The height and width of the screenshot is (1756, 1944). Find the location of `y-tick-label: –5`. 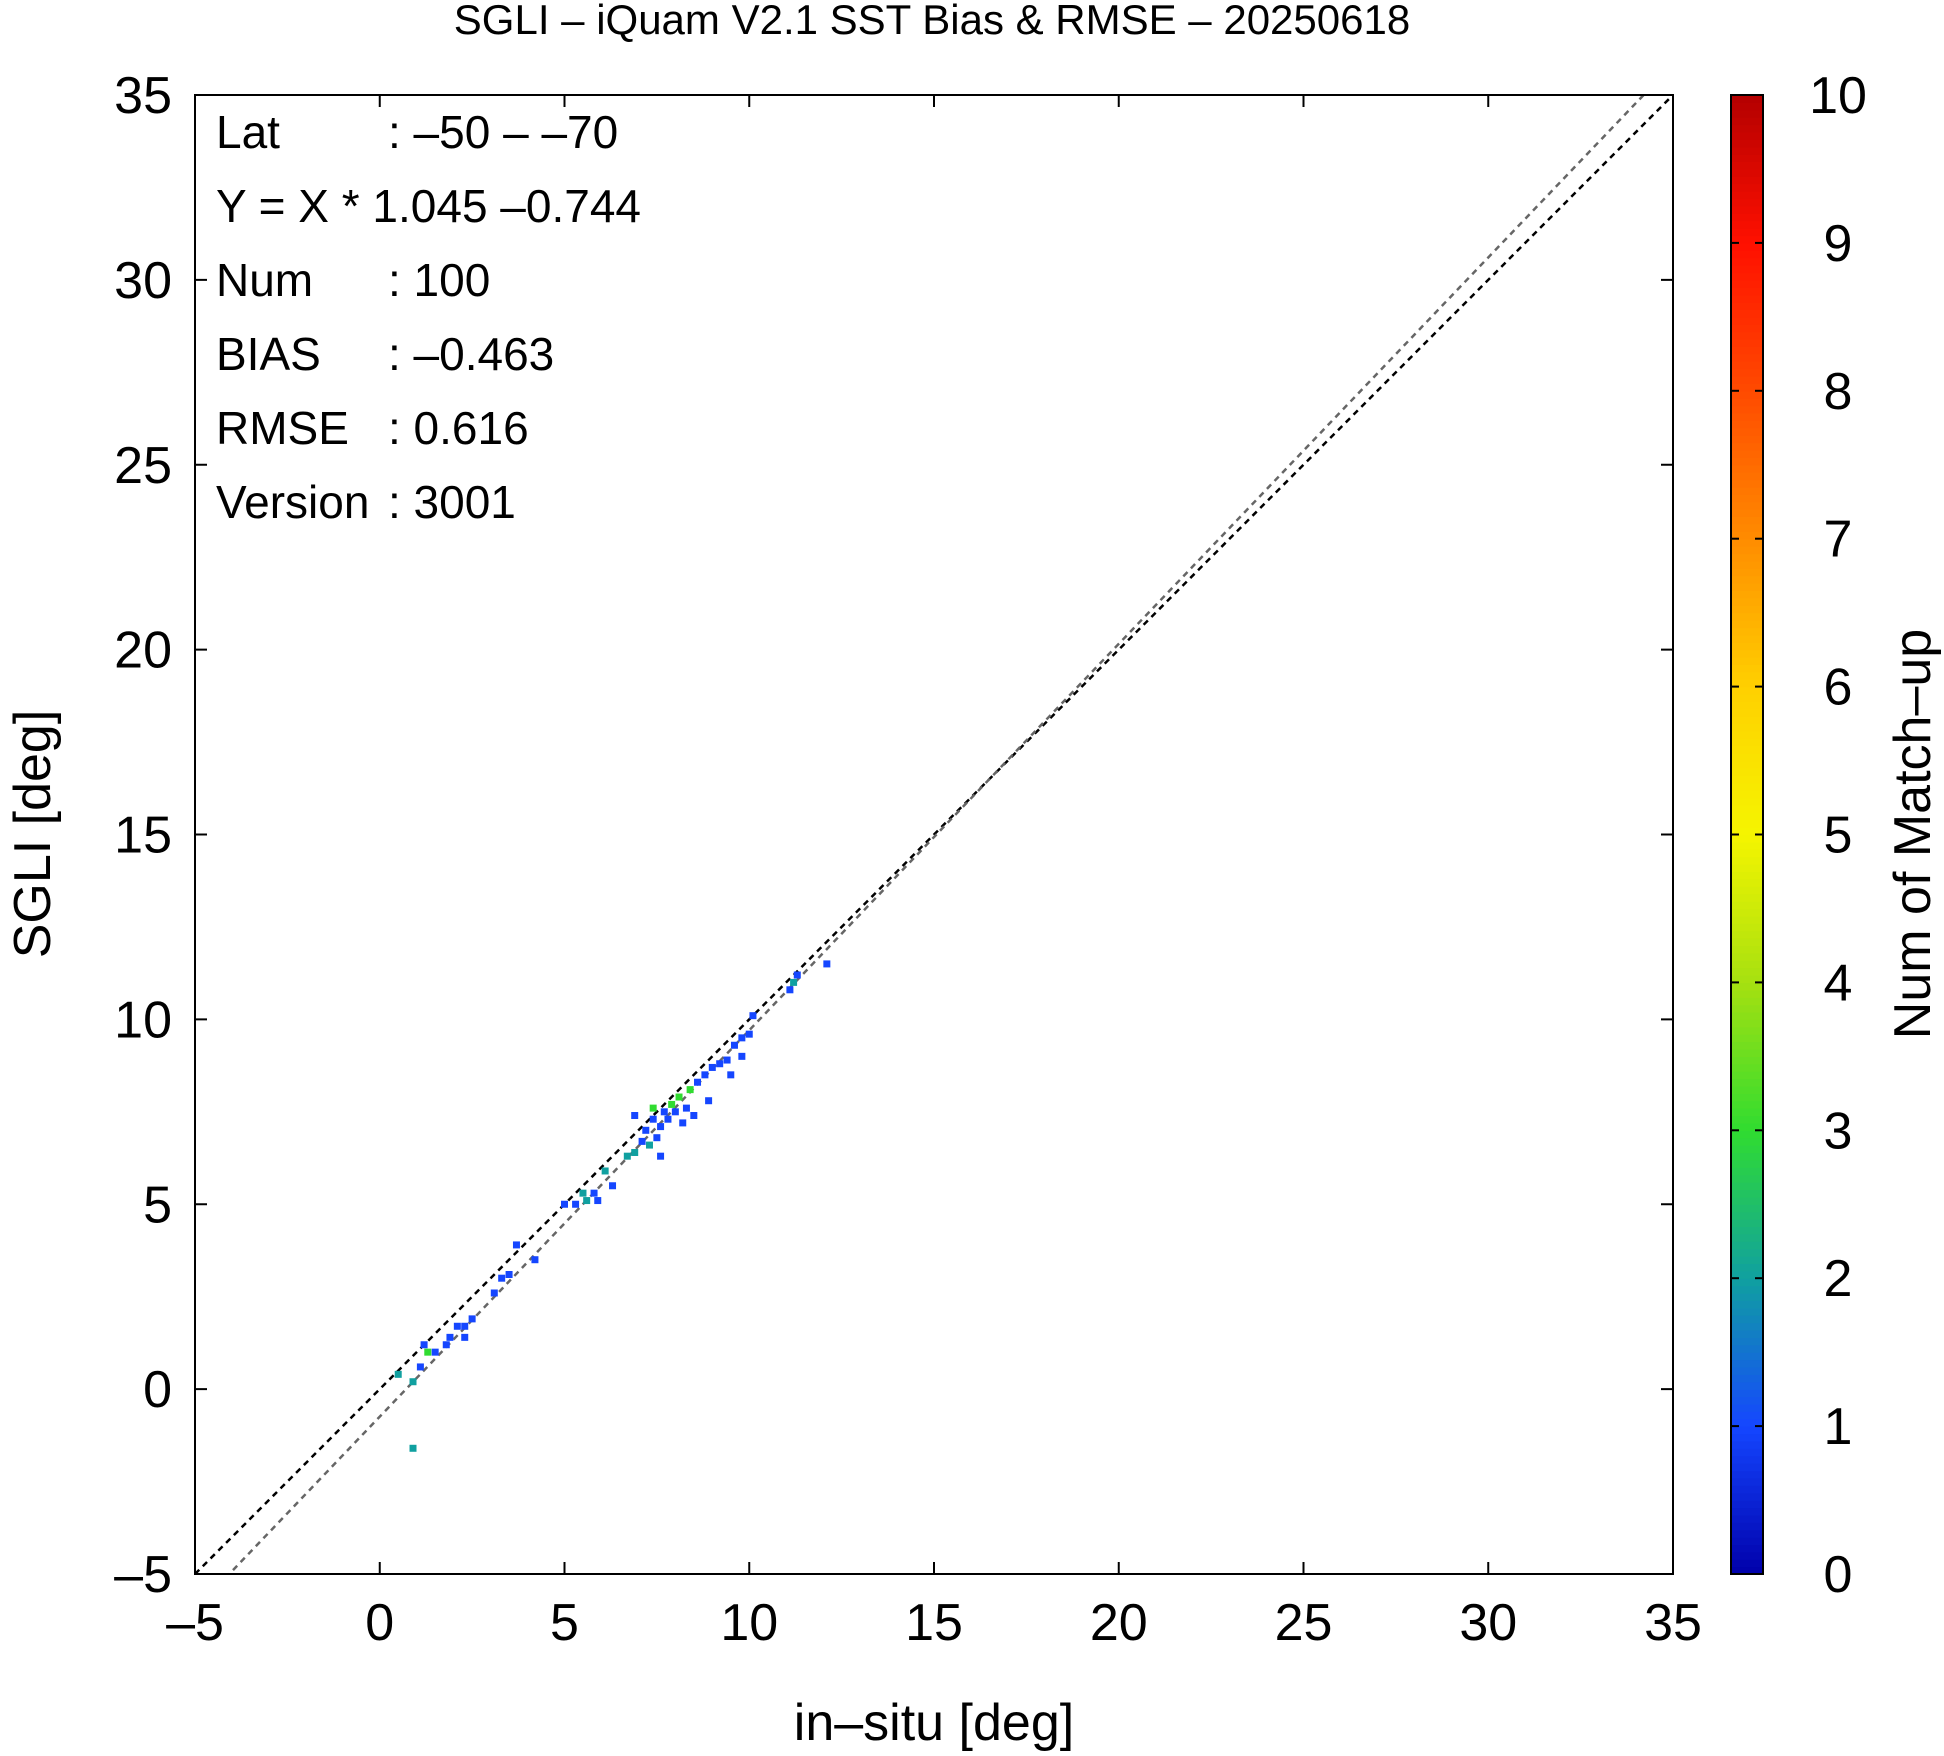

y-tick-label: –5 is located at coordinates (143, 1575).